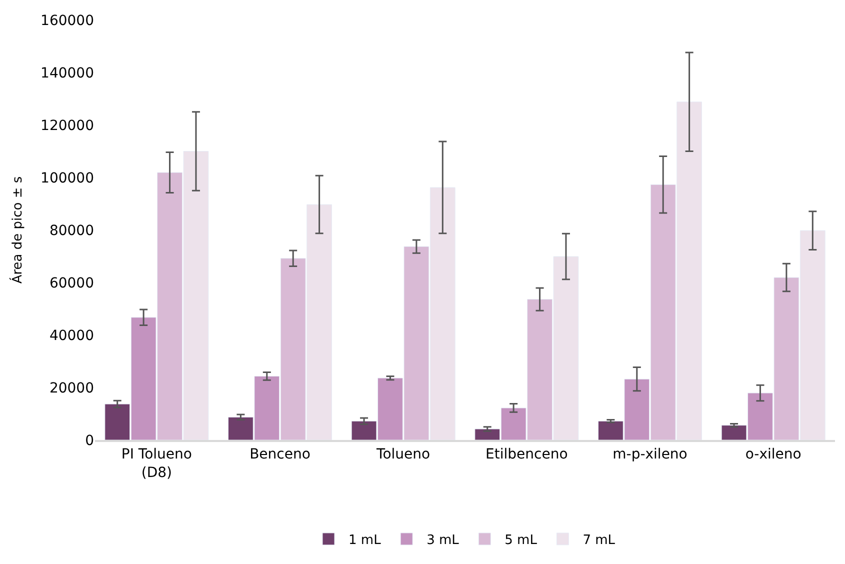 This screenshot has width=845, height=564. Describe the element at coordinates (67, 20) in the screenshot. I see `y-tick-label: 160000` at that location.